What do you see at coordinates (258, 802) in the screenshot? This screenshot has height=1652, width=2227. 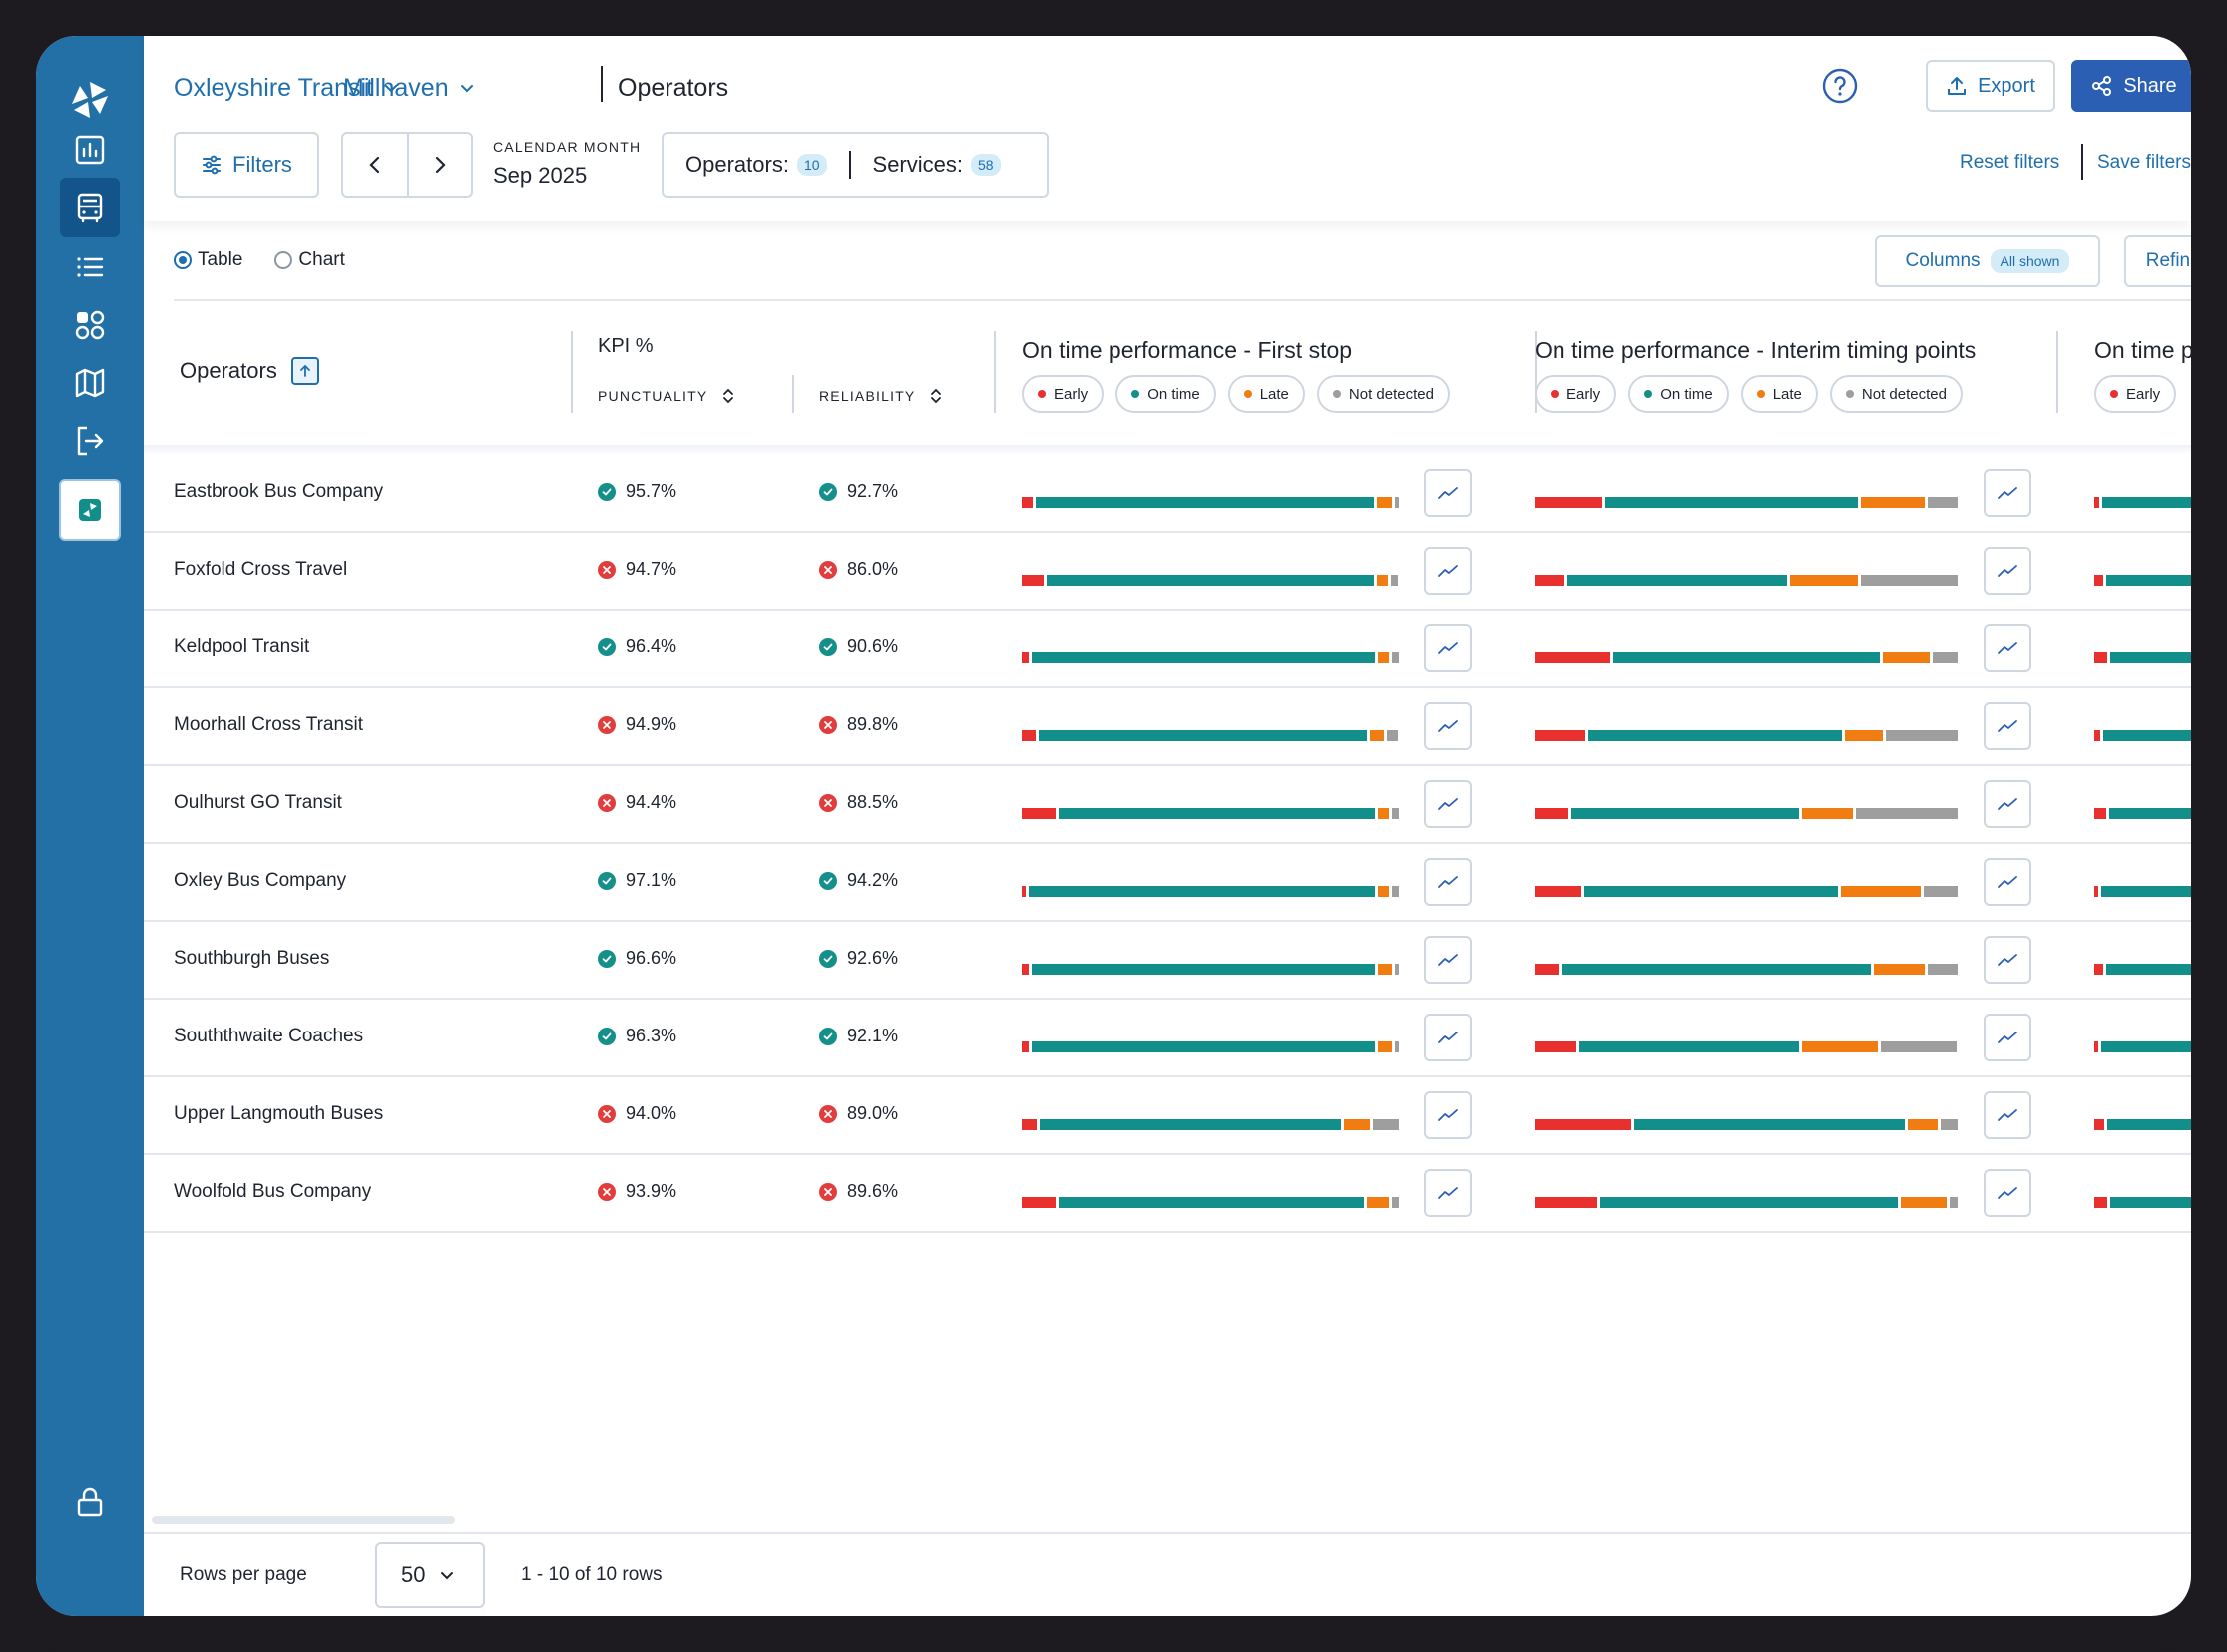 I see `operator-name: Oulhurst GO Transit` at bounding box center [258, 802].